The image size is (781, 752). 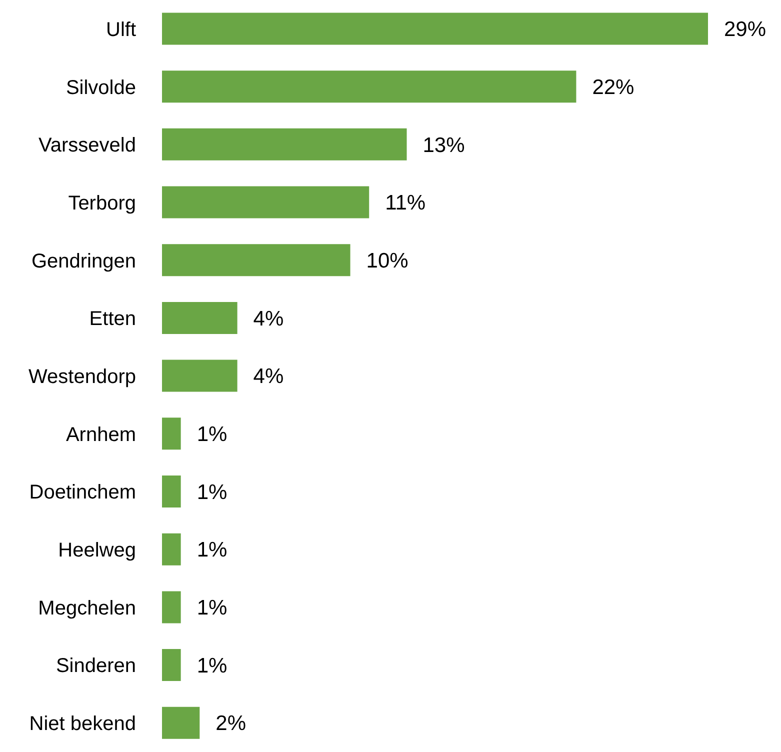 I want to click on y-tick-label: Niet bekend, so click(x=82, y=724).